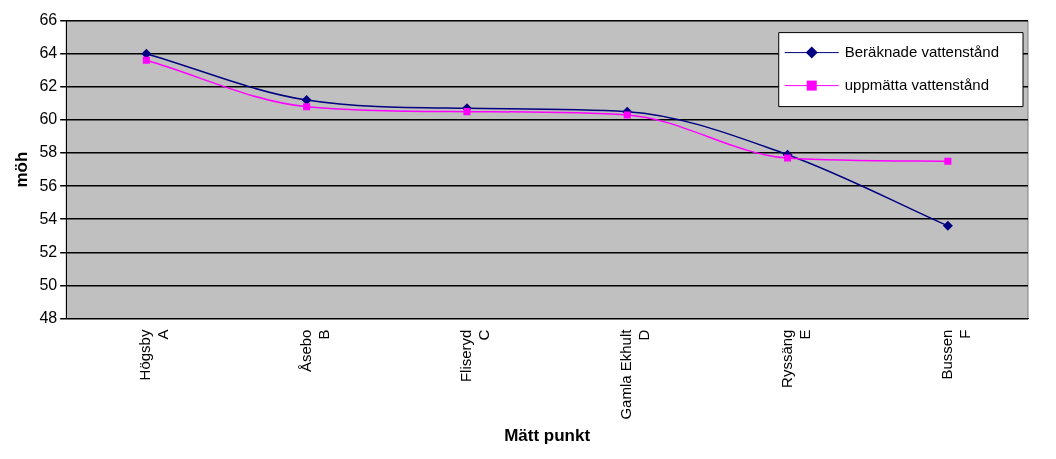 This screenshot has height=459, width=1056. What do you see at coordinates (48, 86) in the screenshot?
I see `y-tick-label: 62` at bounding box center [48, 86].